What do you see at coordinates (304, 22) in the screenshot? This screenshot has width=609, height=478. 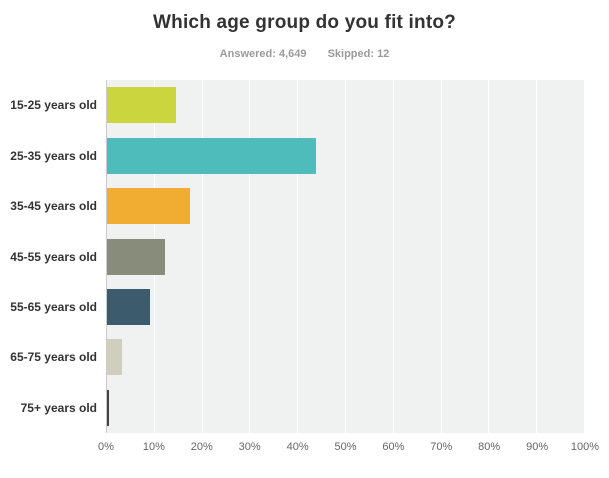 I see `chart-title: Which age group do you fit into?` at bounding box center [304, 22].